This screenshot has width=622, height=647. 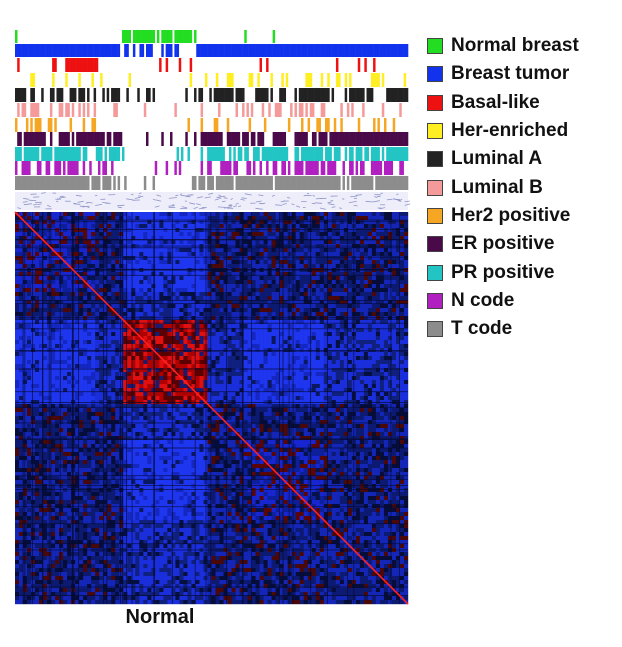 I want to click on x-axis-label: Normal, so click(x=160, y=617).